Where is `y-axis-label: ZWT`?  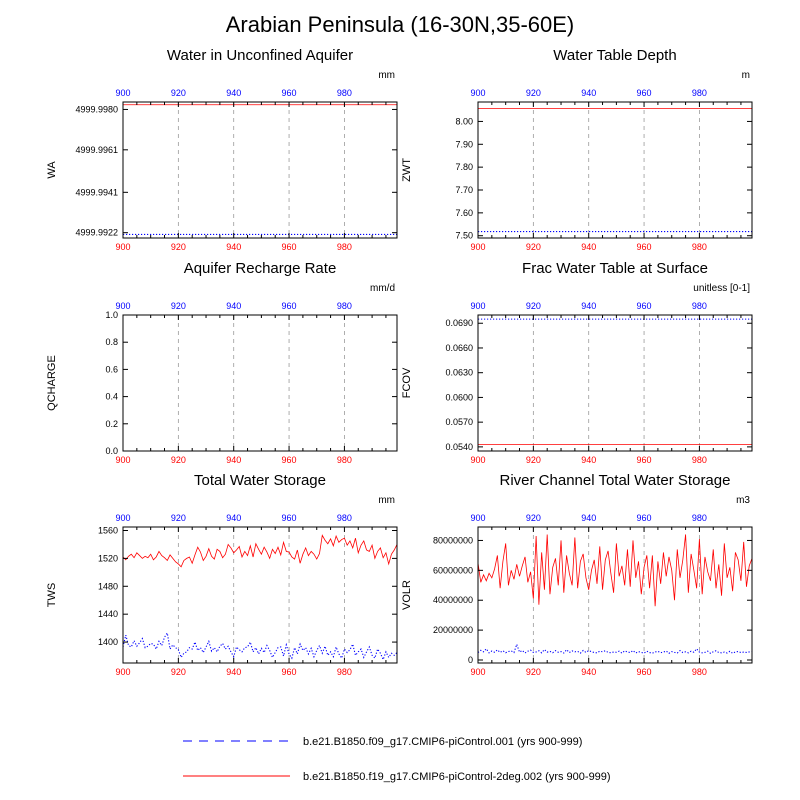
y-axis-label: ZWT is located at coordinates (407, 170).